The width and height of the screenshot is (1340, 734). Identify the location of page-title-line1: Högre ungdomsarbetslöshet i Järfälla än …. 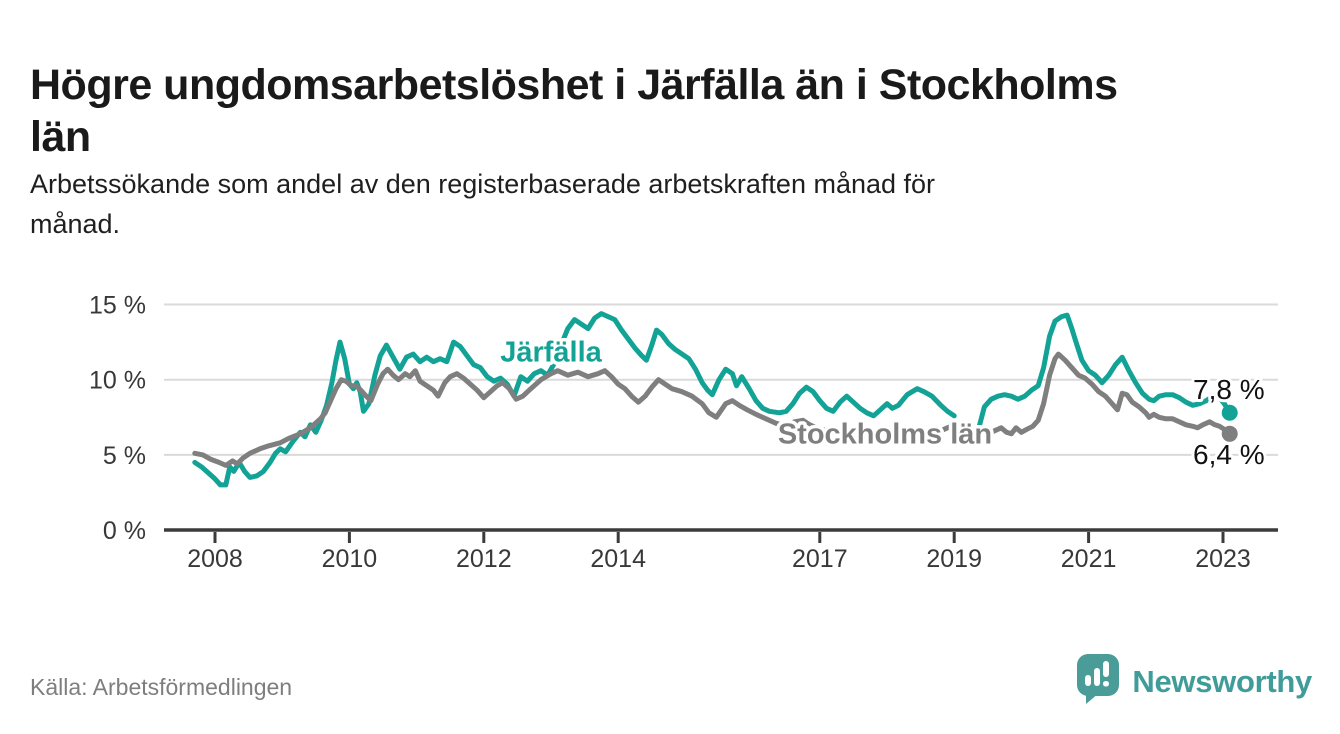
(574, 84).